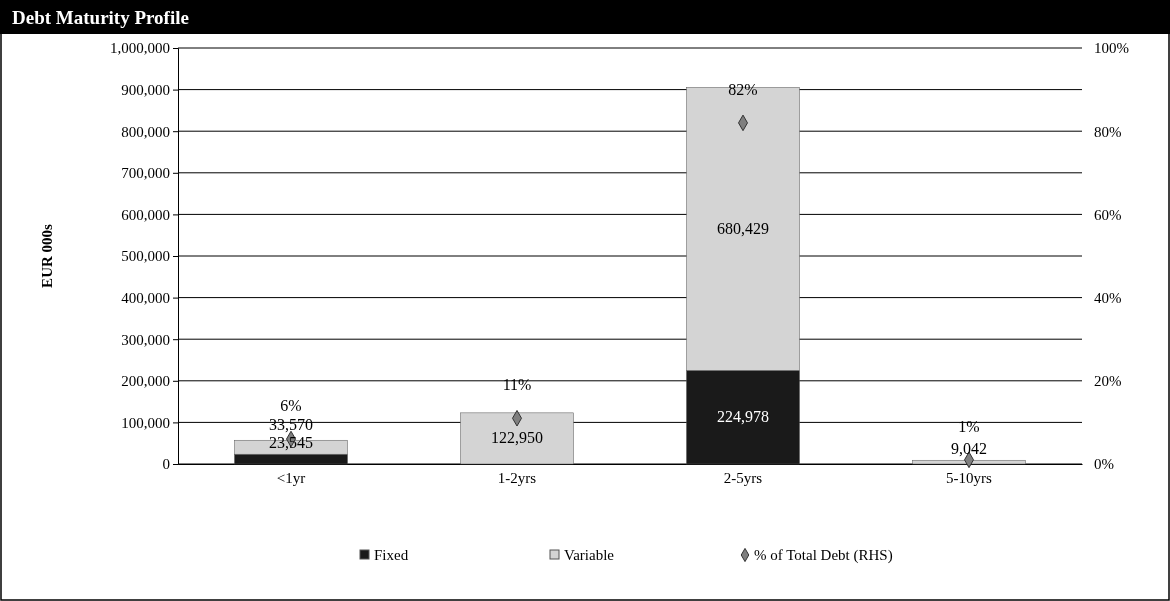 The height and width of the screenshot is (601, 1170). I want to click on y2-tick-label: 20%, so click(1108, 381).